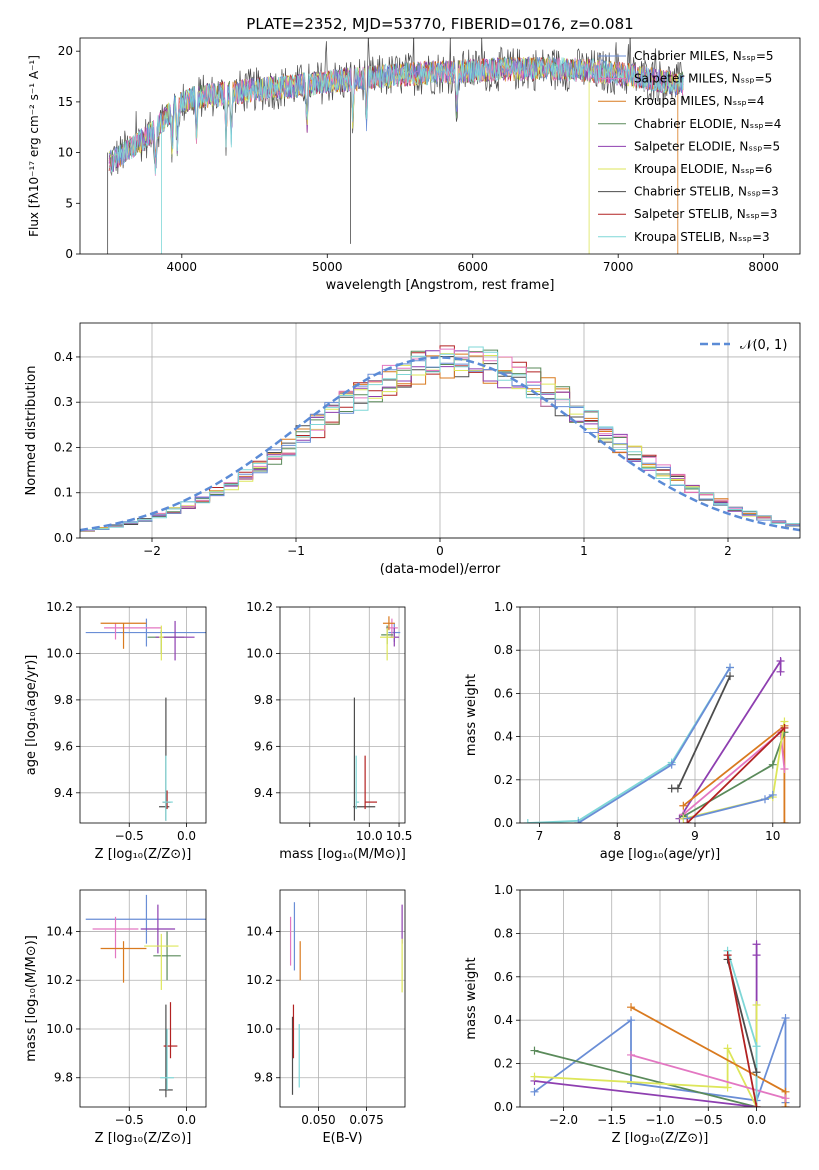 The image size is (819, 1170). Describe the element at coordinates (743, 345) in the screenshot. I see `legend: 𝒩(0, 1)` at that location.